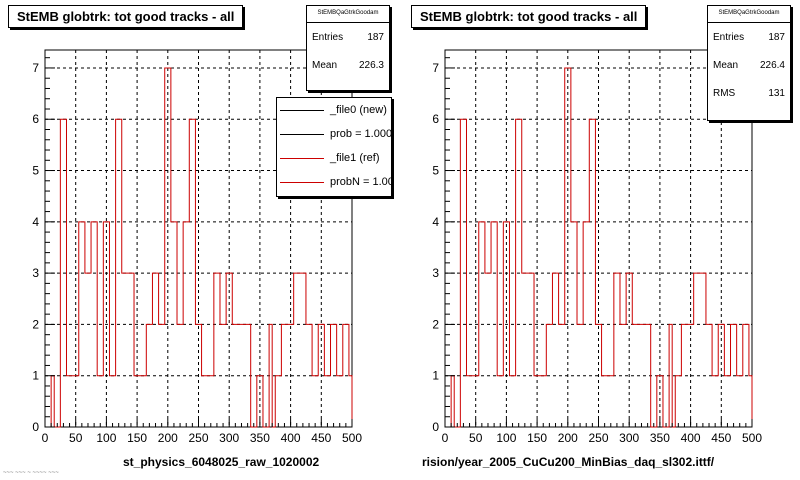 The image size is (800, 480). I want to click on legend-label-file0: _file0 (new), so click(358, 110).